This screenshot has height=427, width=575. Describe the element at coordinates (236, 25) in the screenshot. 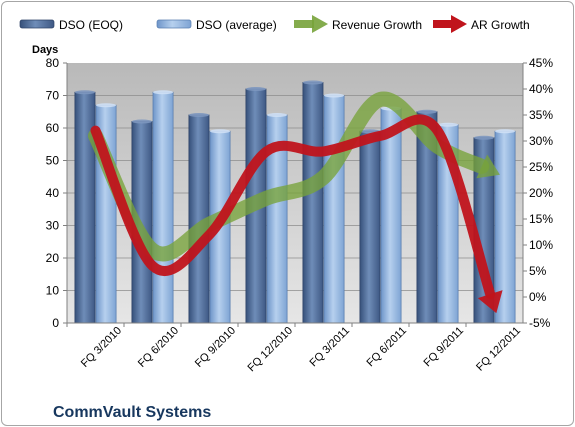

I see `legend-label-dso-average: DSO (average)` at that location.